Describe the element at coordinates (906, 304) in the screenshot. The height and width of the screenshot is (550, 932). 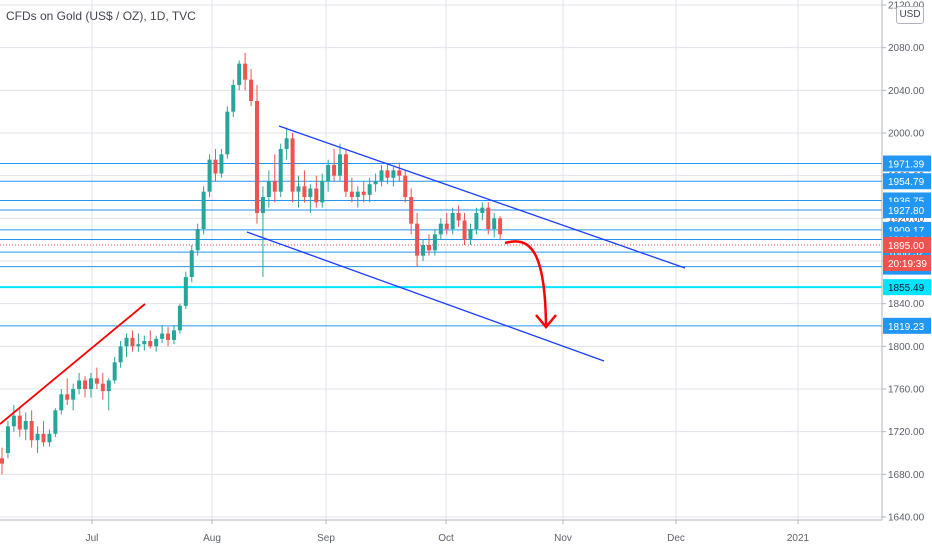
I see `y-tick-label: 1840.00` at that location.